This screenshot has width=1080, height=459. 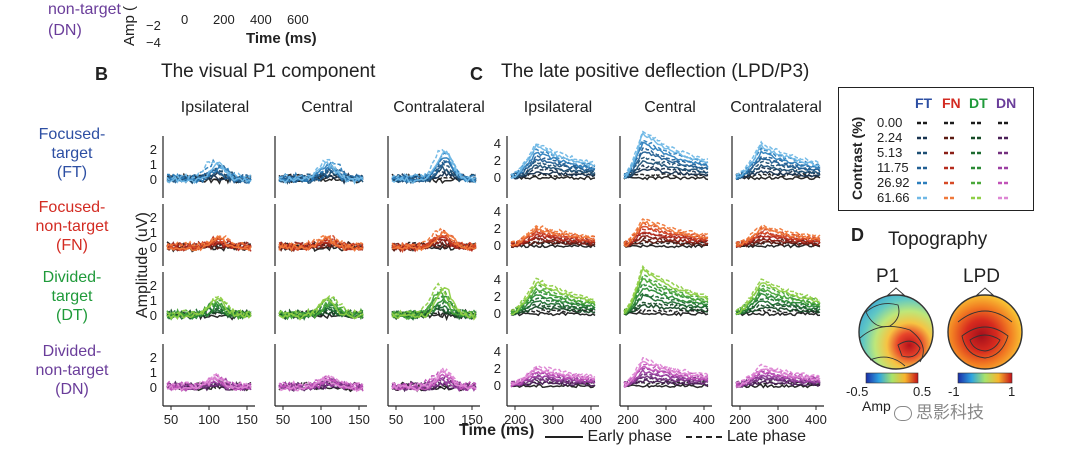 I want to click on panel-b-title: The visual P1 component, so click(x=268, y=71).